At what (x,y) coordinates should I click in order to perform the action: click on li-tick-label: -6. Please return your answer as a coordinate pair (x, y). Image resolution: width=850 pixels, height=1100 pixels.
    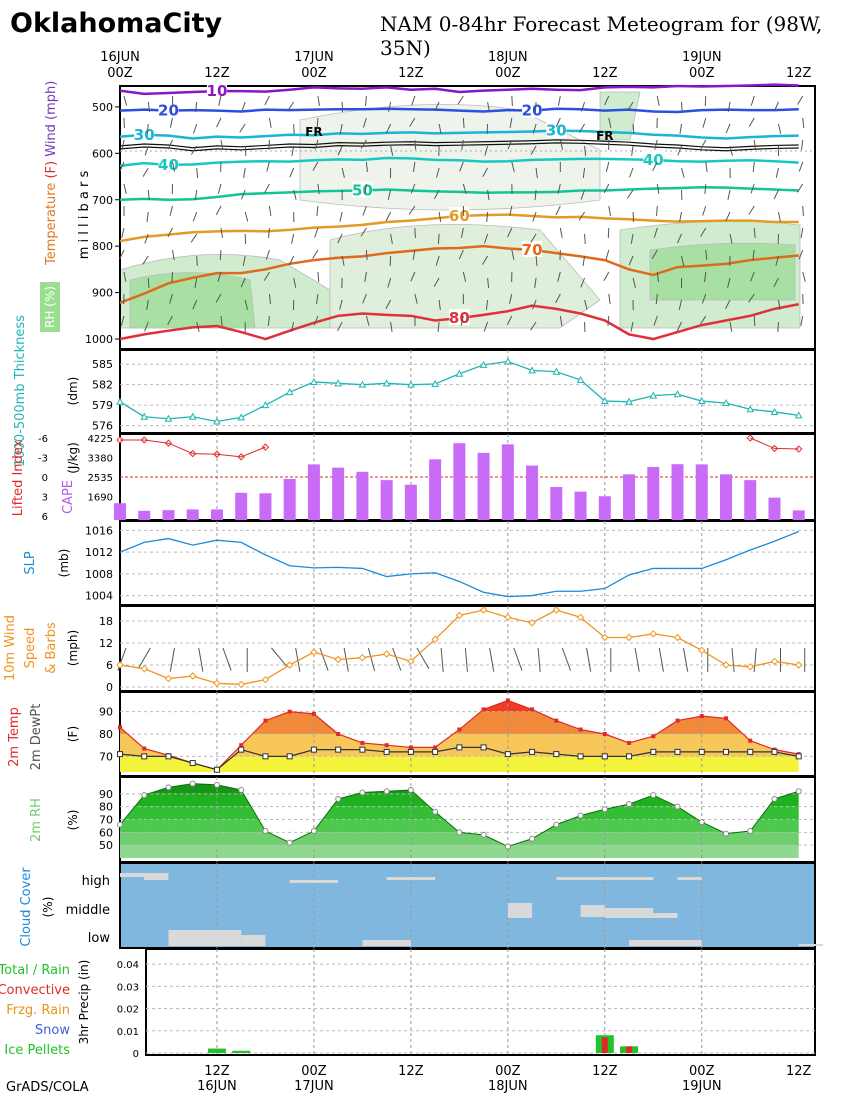
    Looking at the image, I should click on (43, 439).